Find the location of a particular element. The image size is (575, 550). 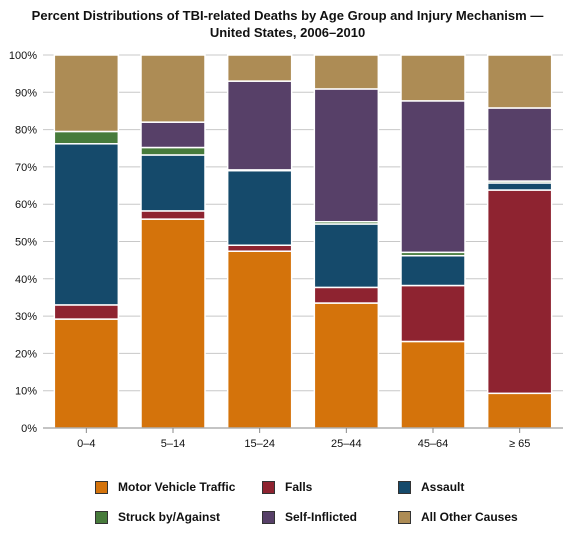

x-tick-label: 45–64 is located at coordinates (433, 444).